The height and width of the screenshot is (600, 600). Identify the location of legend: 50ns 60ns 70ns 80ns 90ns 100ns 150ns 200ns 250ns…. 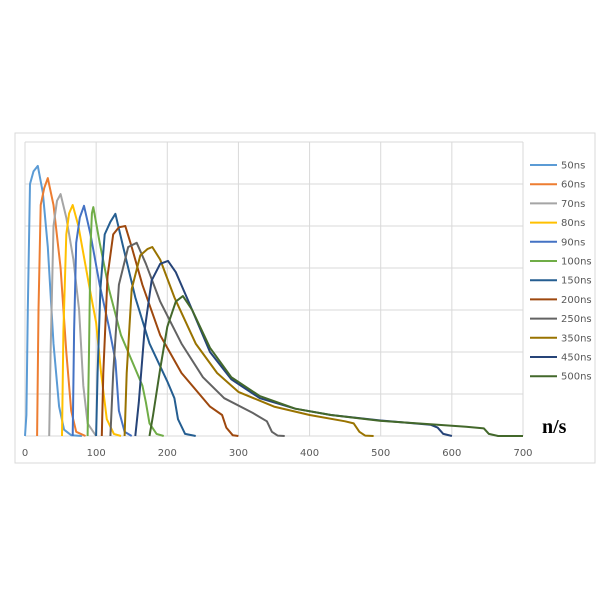
(561, 272).